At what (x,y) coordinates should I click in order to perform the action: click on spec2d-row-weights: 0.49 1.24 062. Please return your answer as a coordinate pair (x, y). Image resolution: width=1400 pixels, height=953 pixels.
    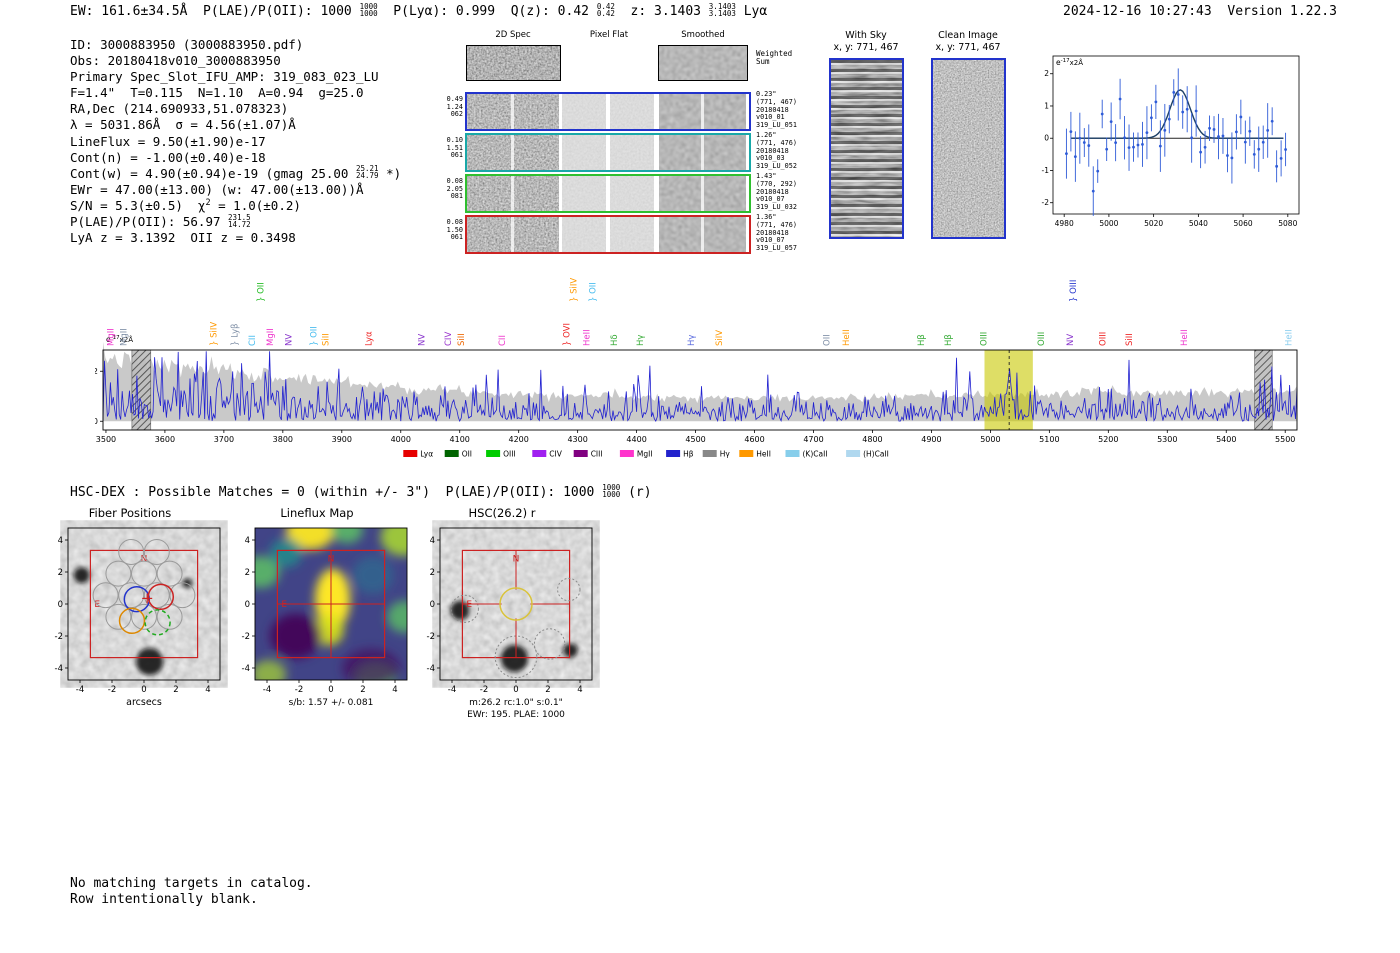
    Looking at the image, I should click on (454, 107).